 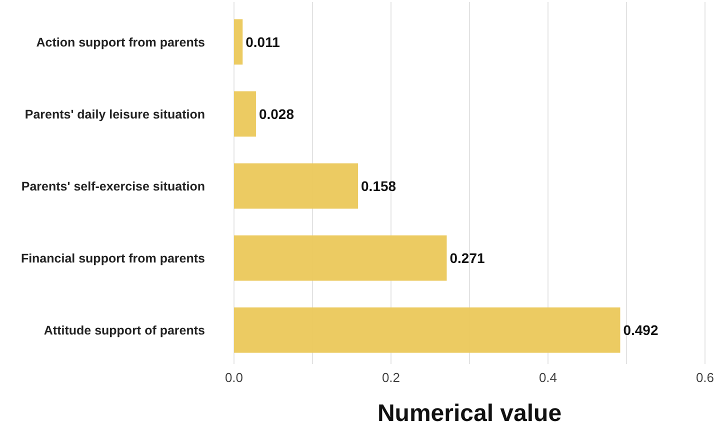 What do you see at coordinates (113, 258) in the screenshot?
I see `y-tick-label: Financial support from parents` at bounding box center [113, 258].